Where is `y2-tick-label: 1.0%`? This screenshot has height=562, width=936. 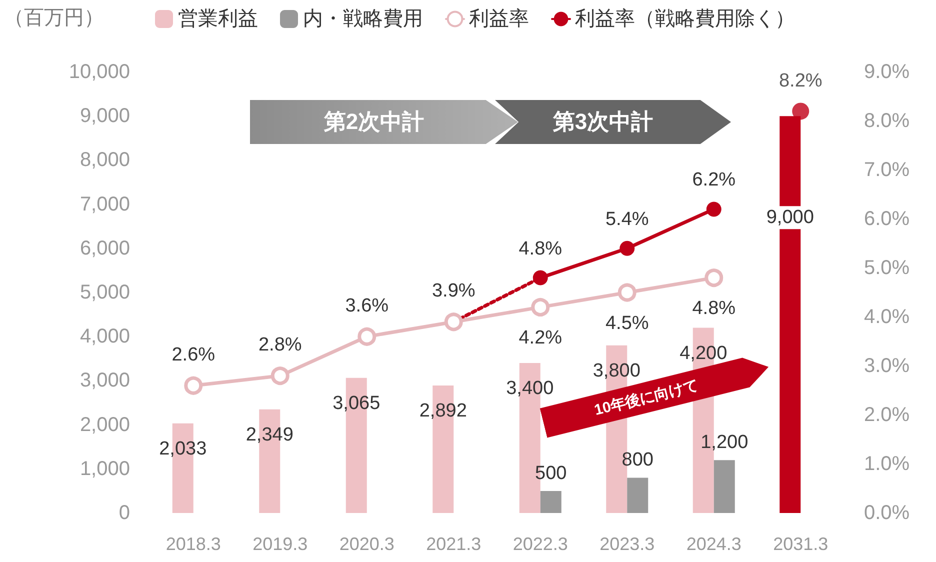
y2-tick-label: 1.0% is located at coordinates (887, 464).